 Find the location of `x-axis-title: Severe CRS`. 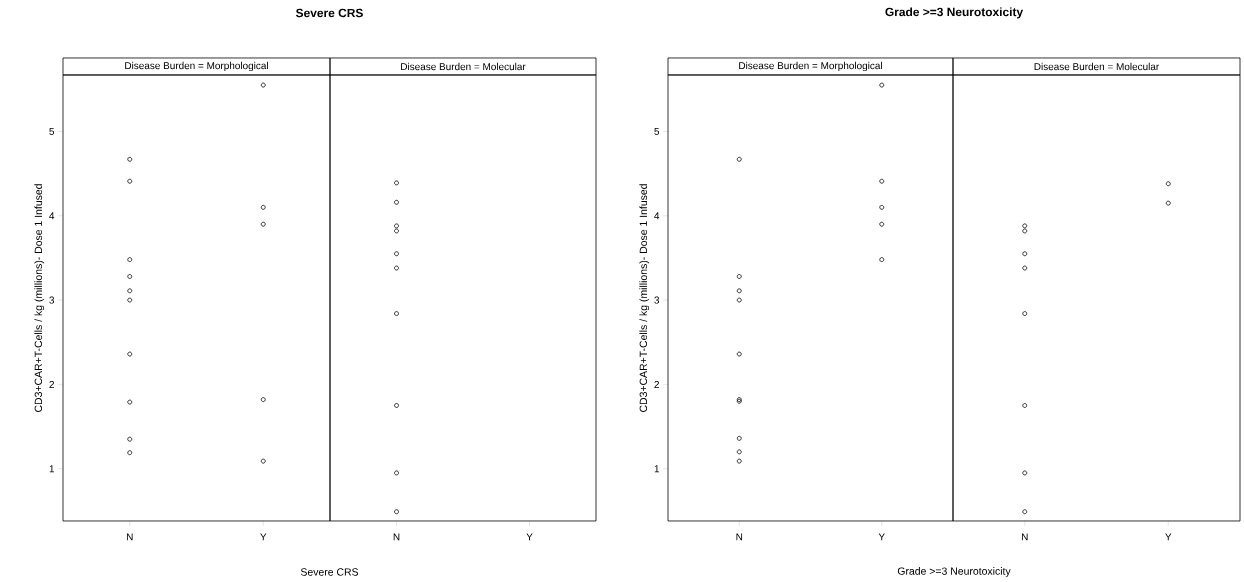

x-axis-title: Severe CRS is located at coordinates (329, 572).